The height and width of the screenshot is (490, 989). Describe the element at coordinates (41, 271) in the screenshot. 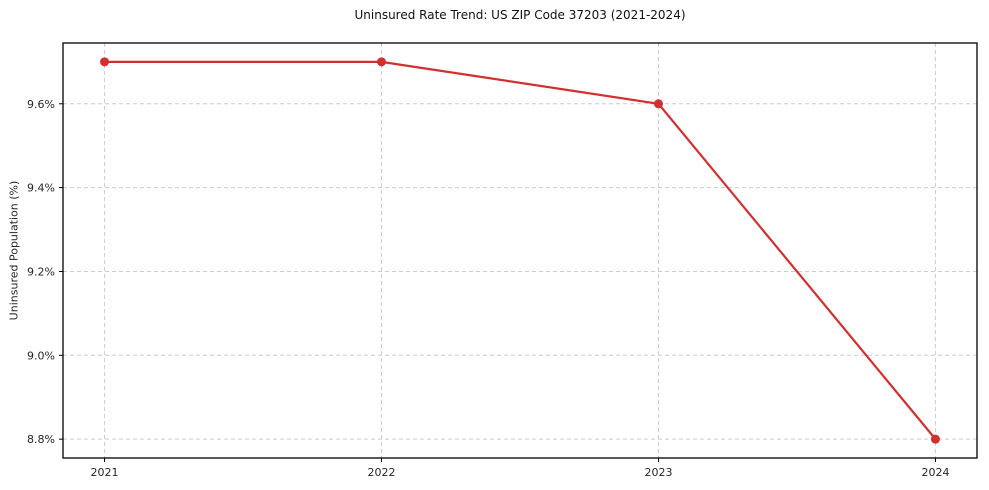

I see `y-tick-label: 9.2%` at that location.